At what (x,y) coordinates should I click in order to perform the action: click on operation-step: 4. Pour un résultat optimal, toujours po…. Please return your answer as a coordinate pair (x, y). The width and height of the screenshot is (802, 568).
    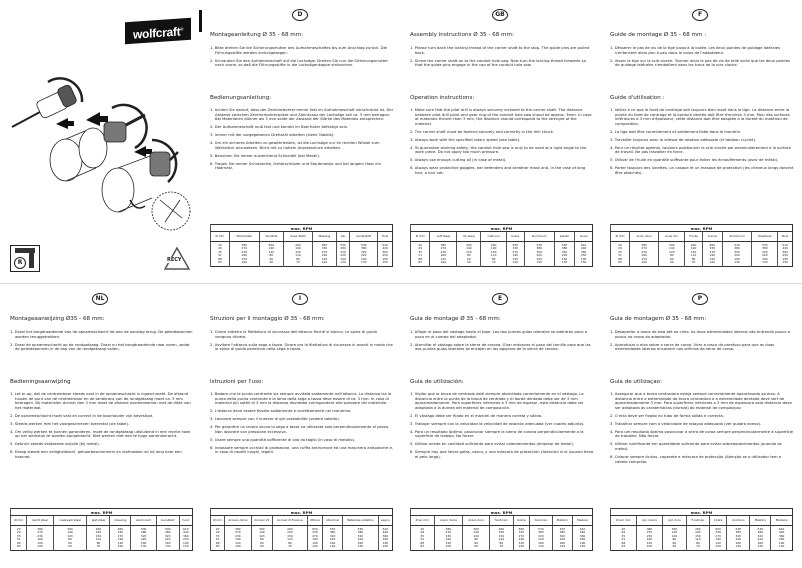
    Looking at the image, I should click on (700, 150).